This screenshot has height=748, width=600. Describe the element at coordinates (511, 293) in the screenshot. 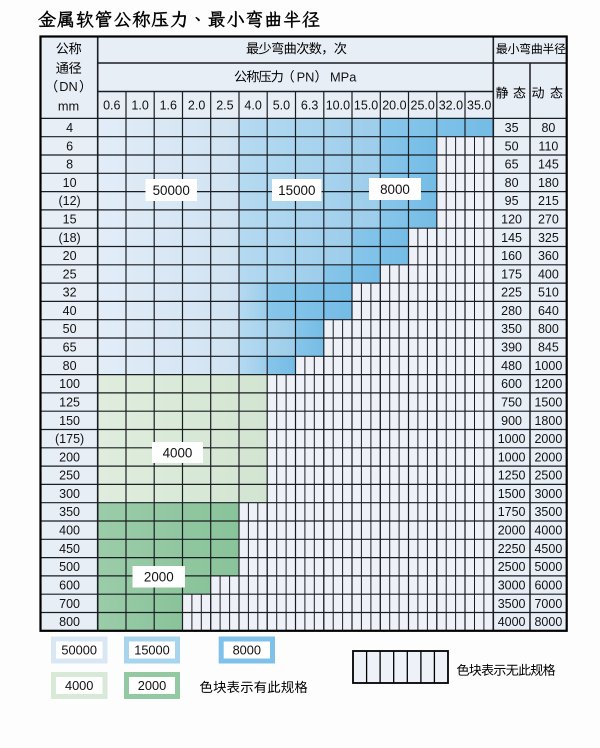

I see `svg-text: 225` at that location.